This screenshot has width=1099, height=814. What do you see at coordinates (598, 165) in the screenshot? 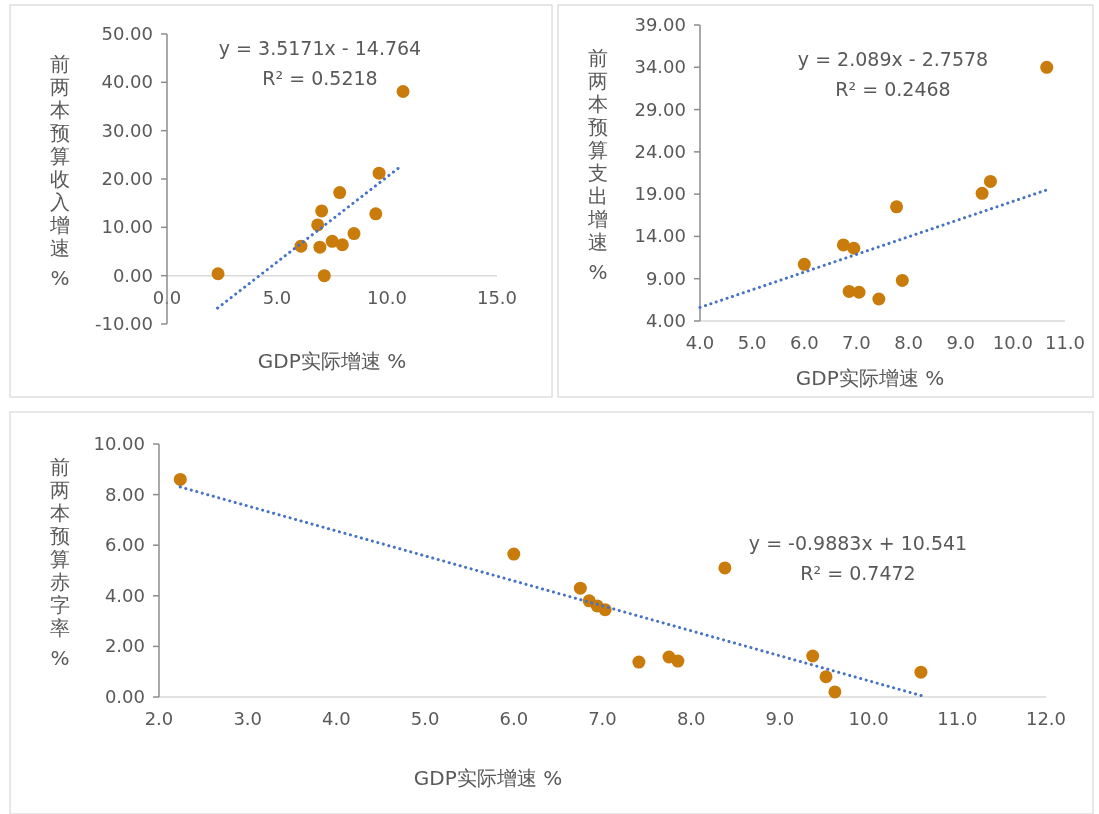
I see `text: 前两本预算支出增速 %` at bounding box center [598, 165].